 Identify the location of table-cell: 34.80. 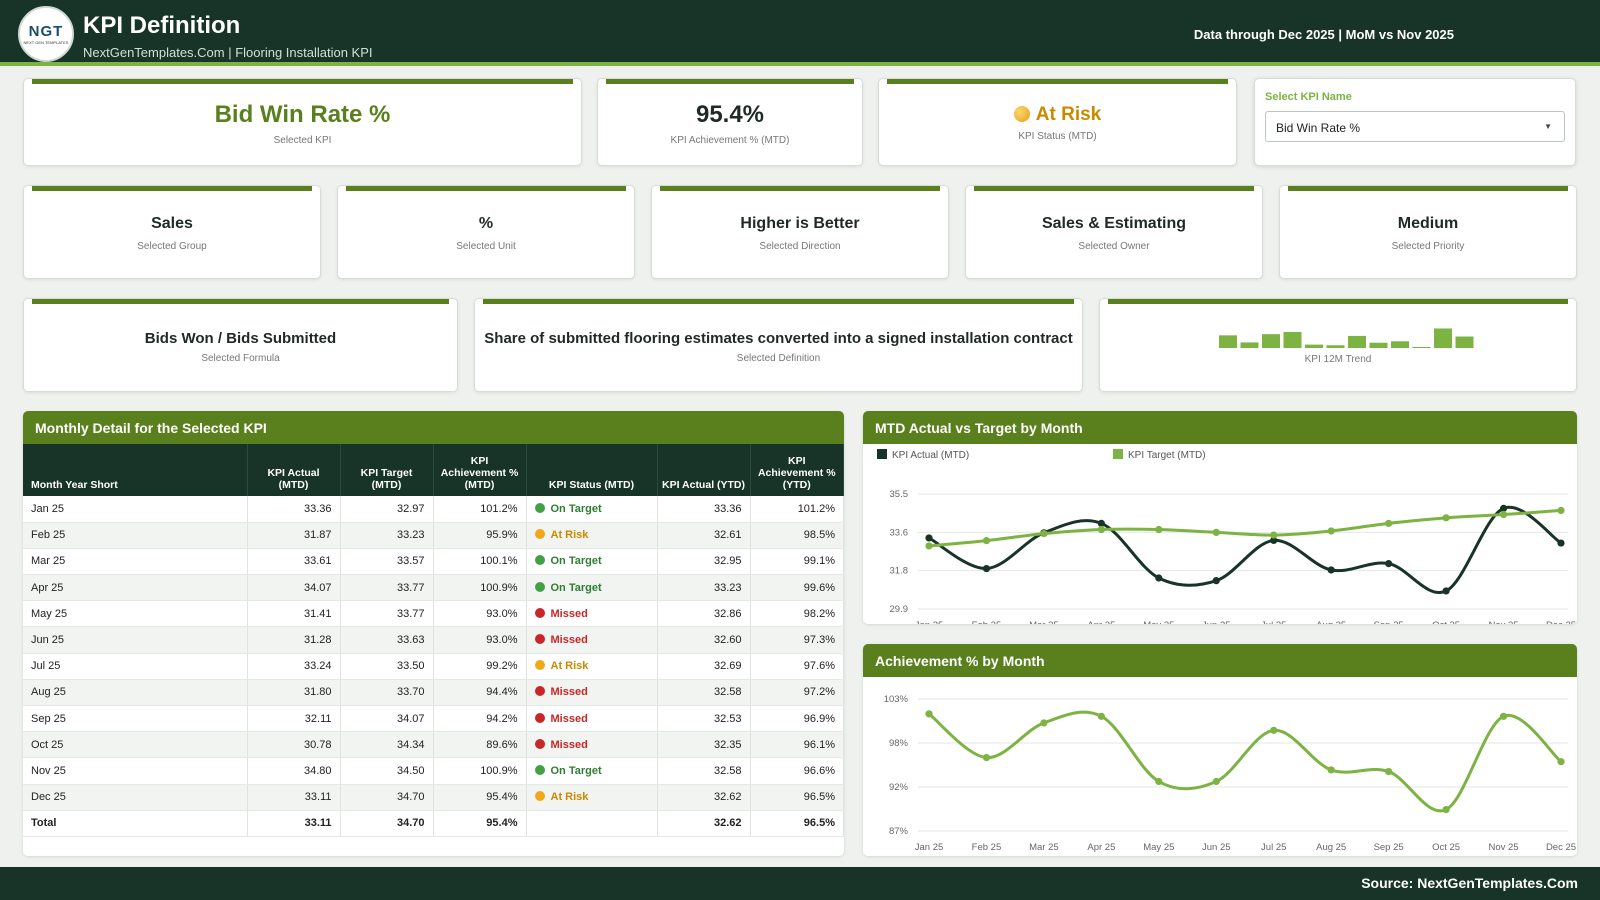
(294, 771).